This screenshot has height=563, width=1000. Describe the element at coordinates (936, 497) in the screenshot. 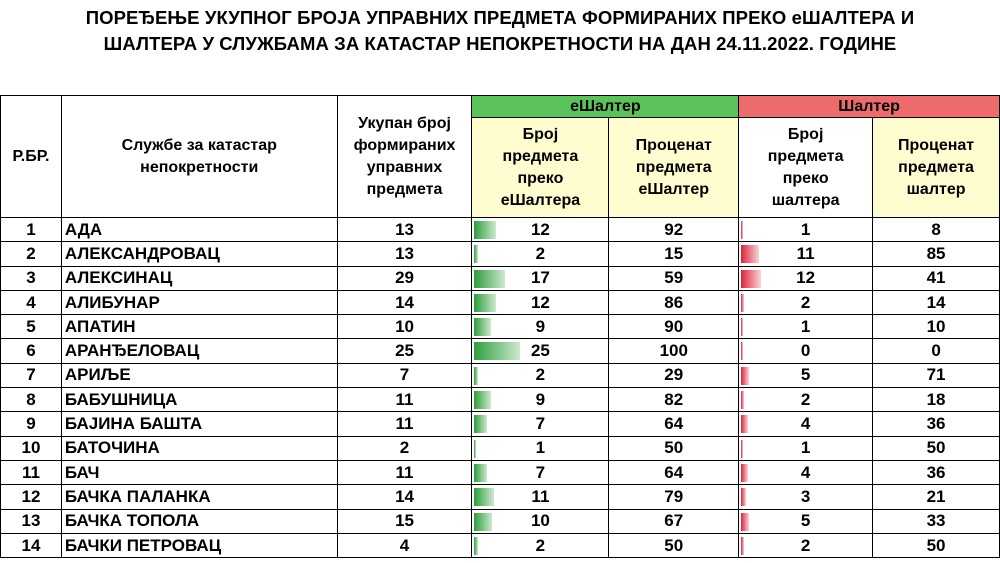

I see `cell-shalter-pct: 21` at that location.